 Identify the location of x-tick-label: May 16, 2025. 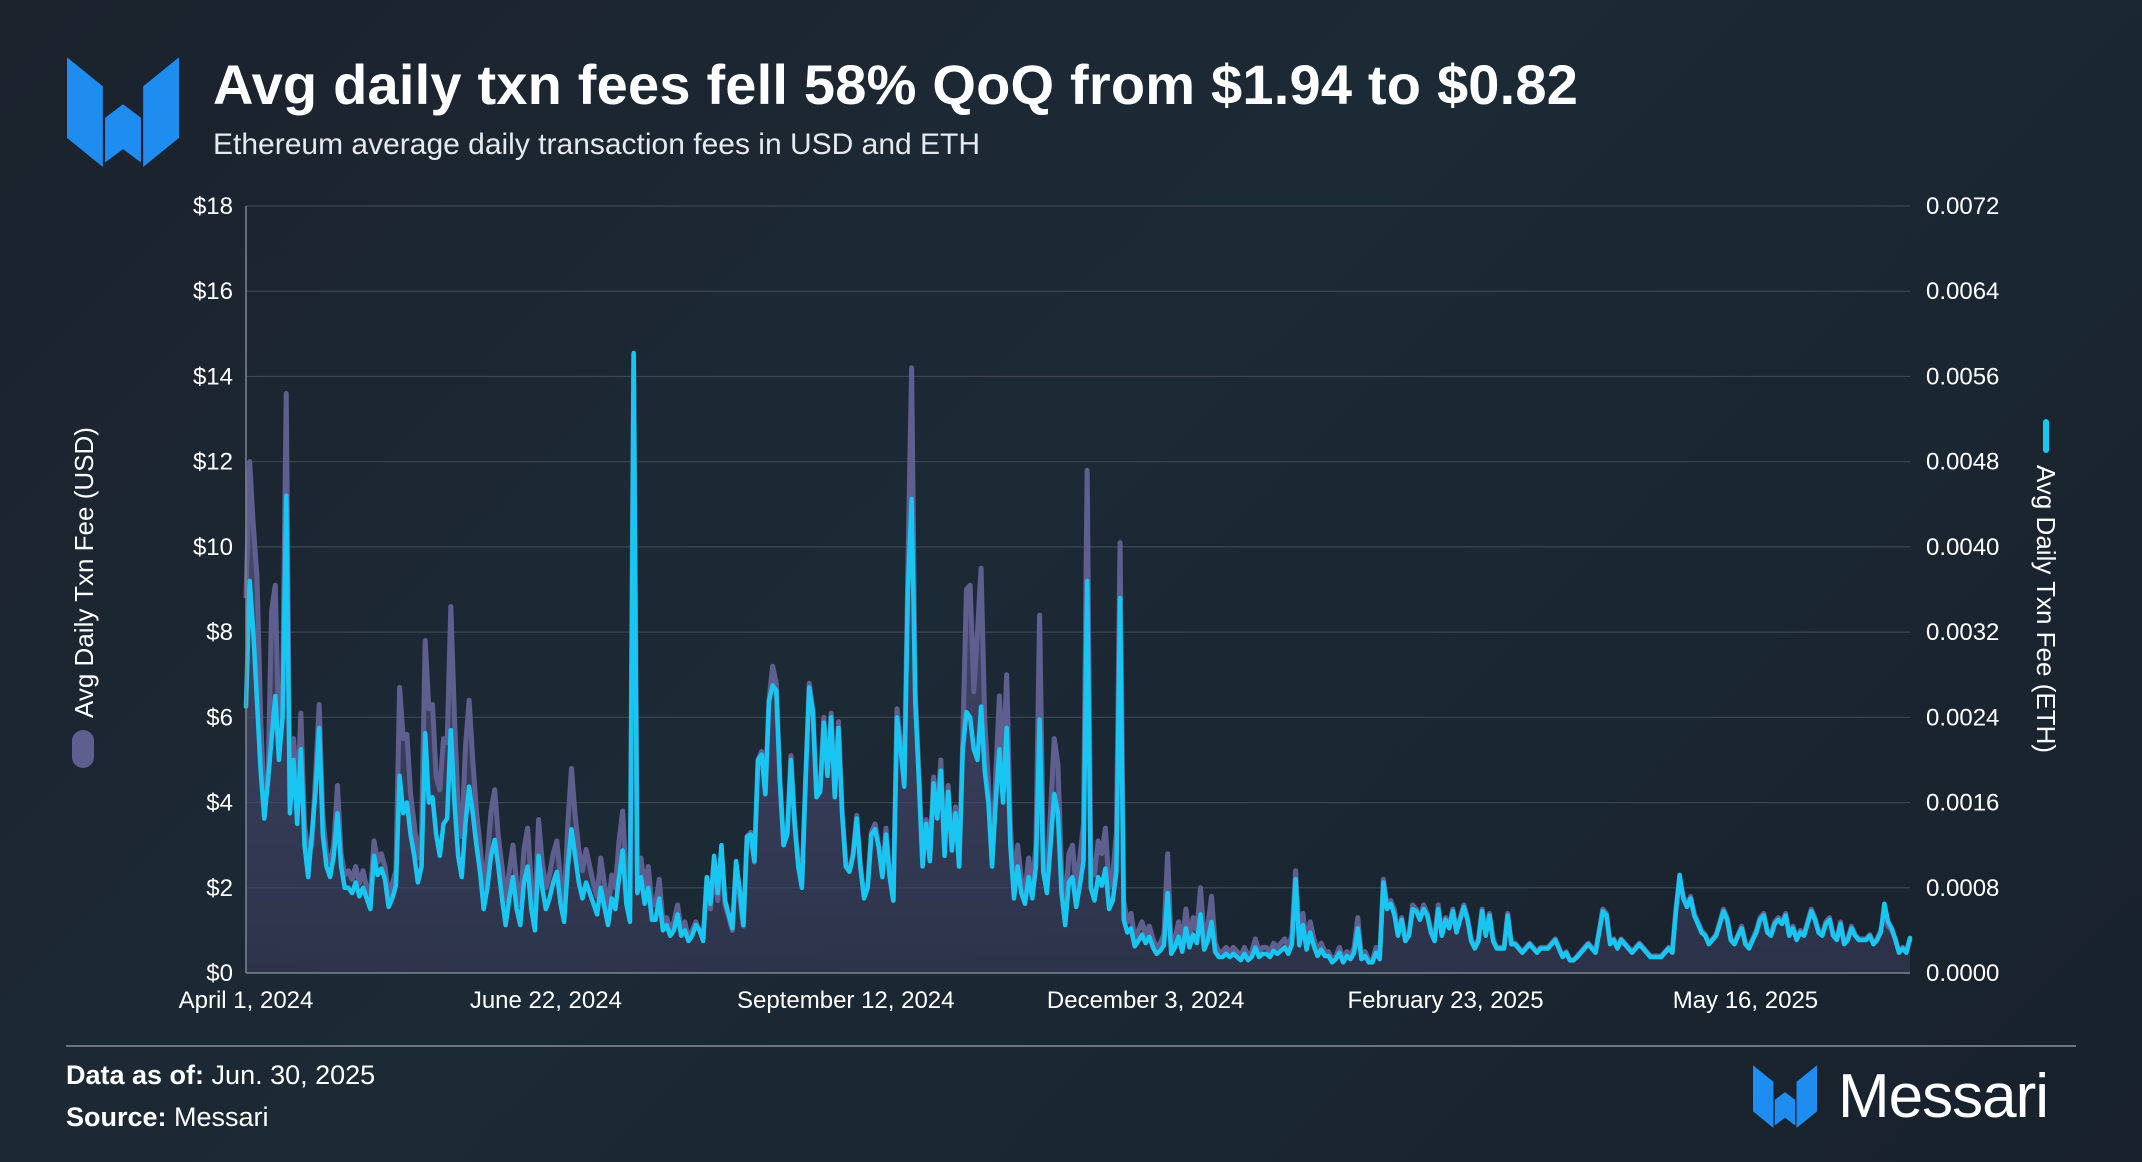
(1745, 1000).